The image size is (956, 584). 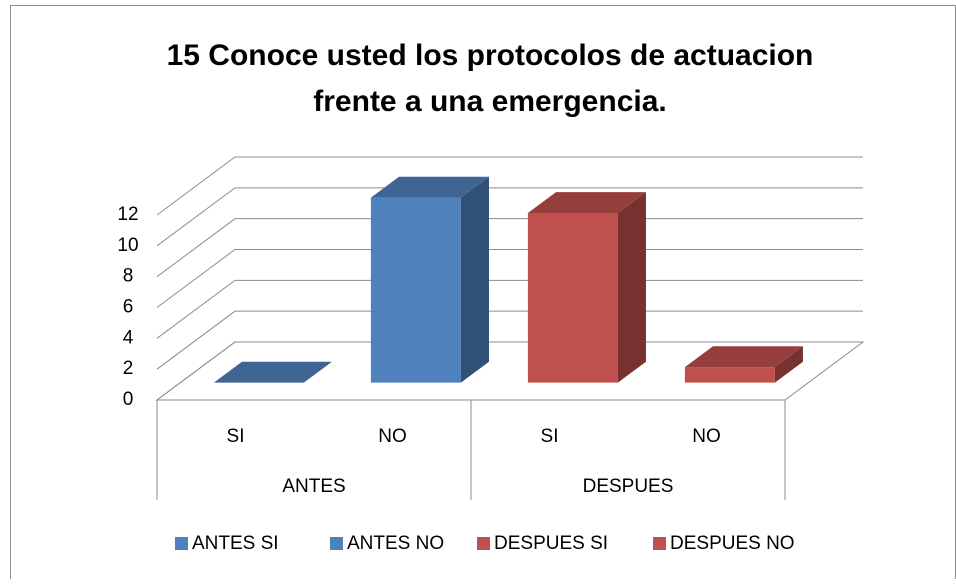 What do you see at coordinates (489, 101) in the screenshot?
I see `chart-title: frente a una emergencia.` at bounding box center [489, 101].